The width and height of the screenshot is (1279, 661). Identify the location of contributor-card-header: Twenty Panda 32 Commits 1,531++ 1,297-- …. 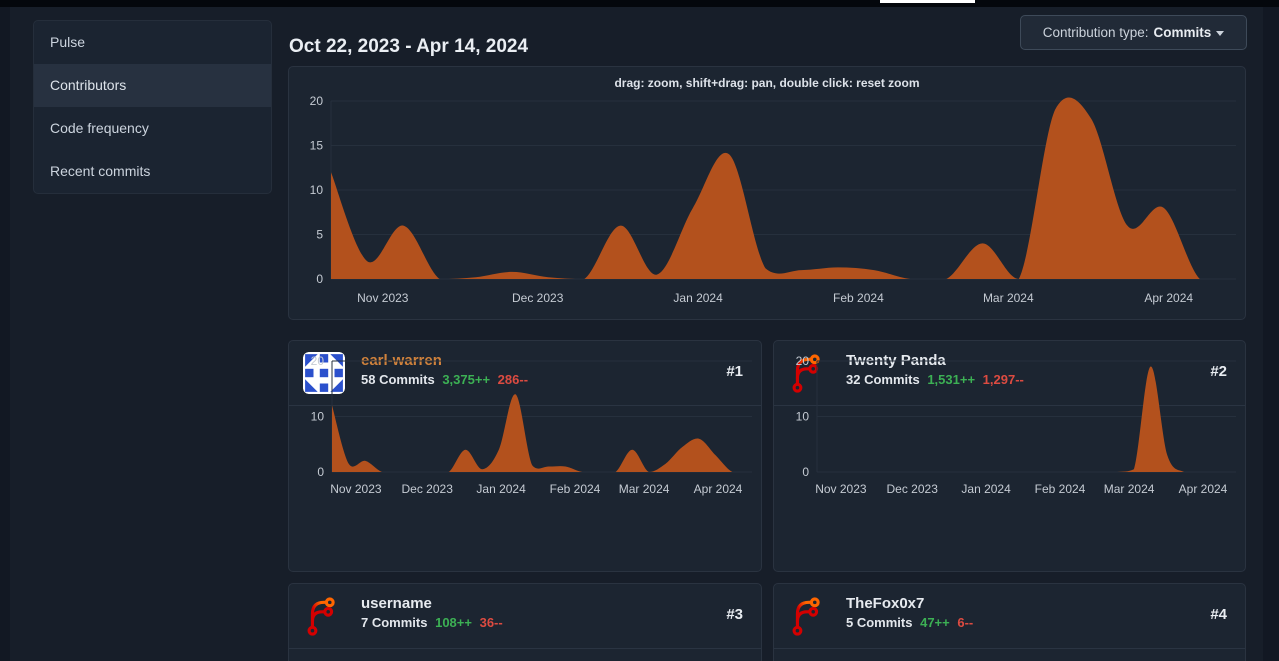
(1009, 373).